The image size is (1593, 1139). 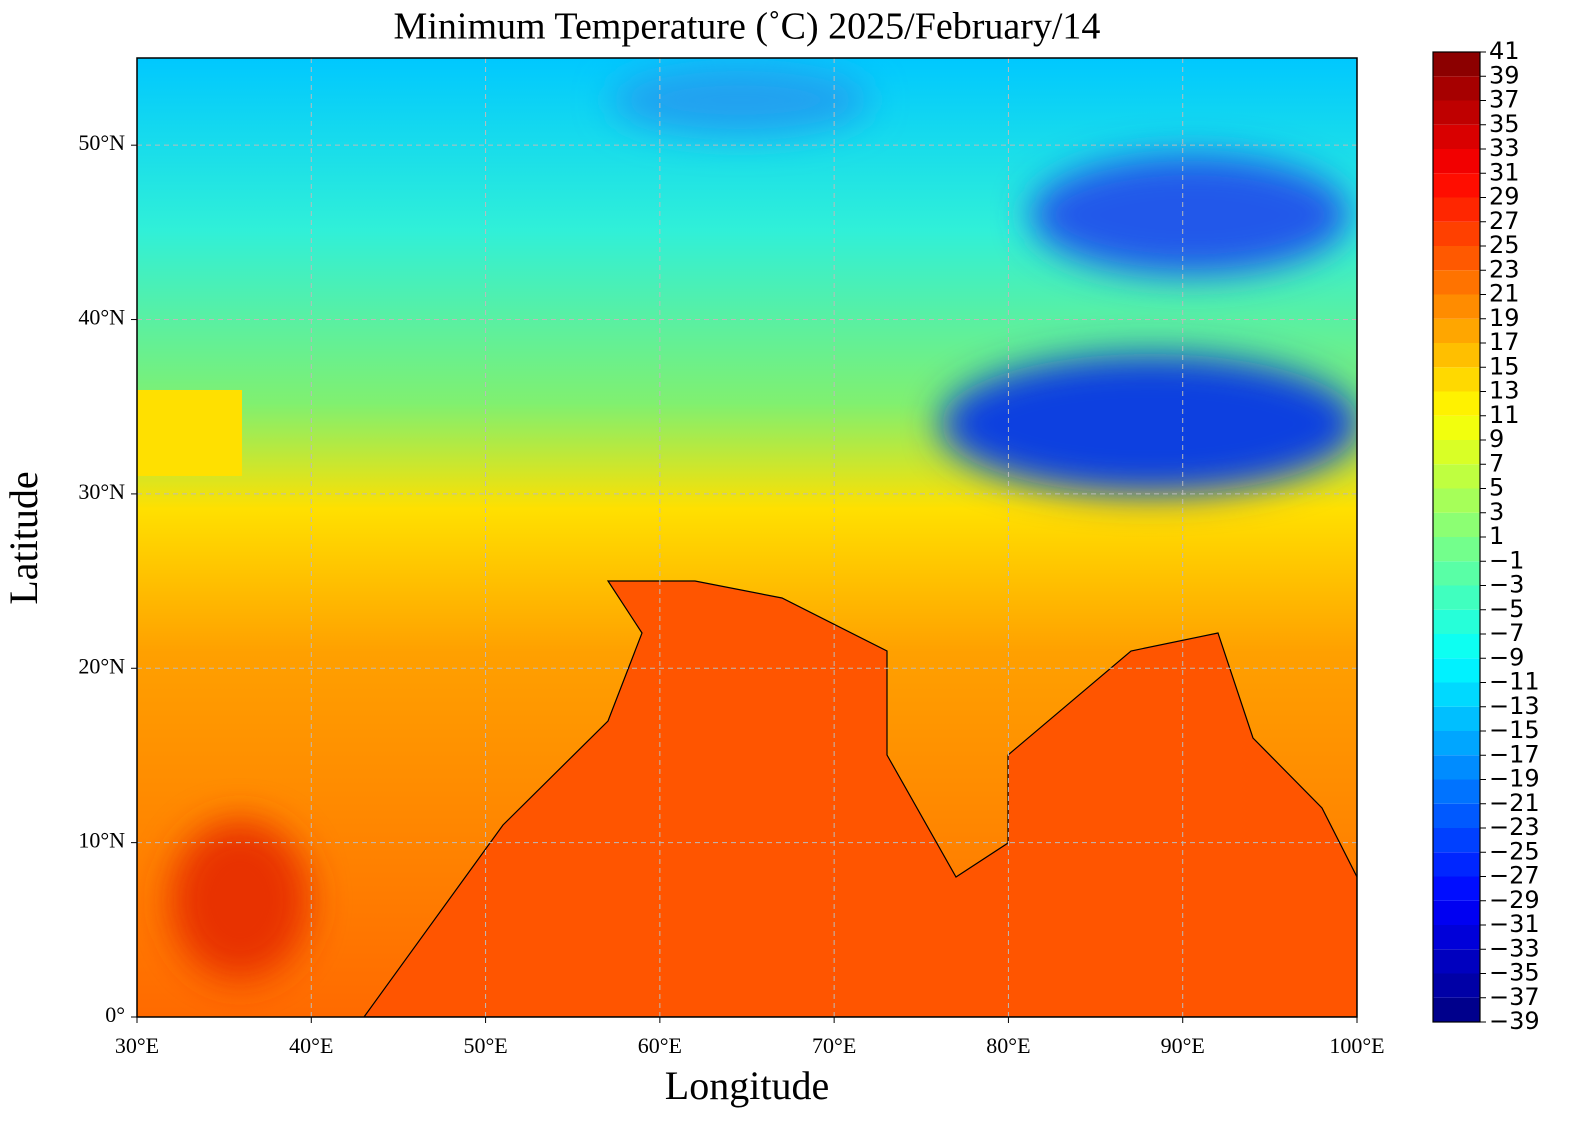 I want to click on colorbar-tick-label: −23, so click(x=1514, y=827).